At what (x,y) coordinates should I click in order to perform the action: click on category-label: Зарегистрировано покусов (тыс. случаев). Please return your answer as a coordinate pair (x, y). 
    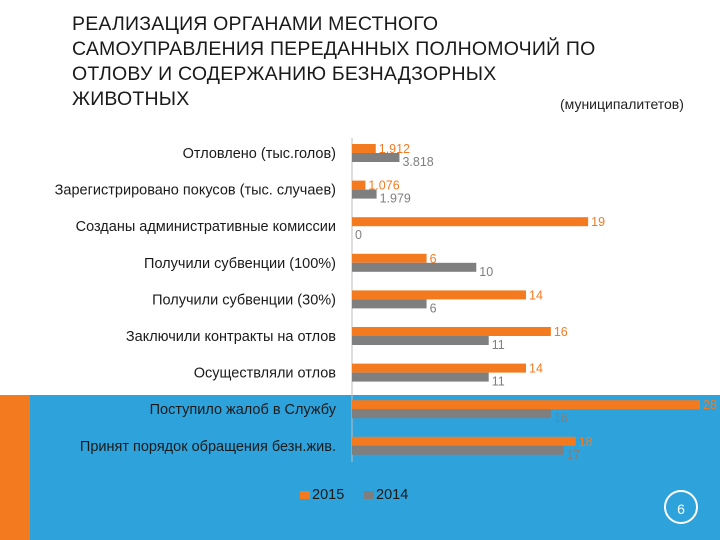
    Looking at the image, I should click on (195, 191).